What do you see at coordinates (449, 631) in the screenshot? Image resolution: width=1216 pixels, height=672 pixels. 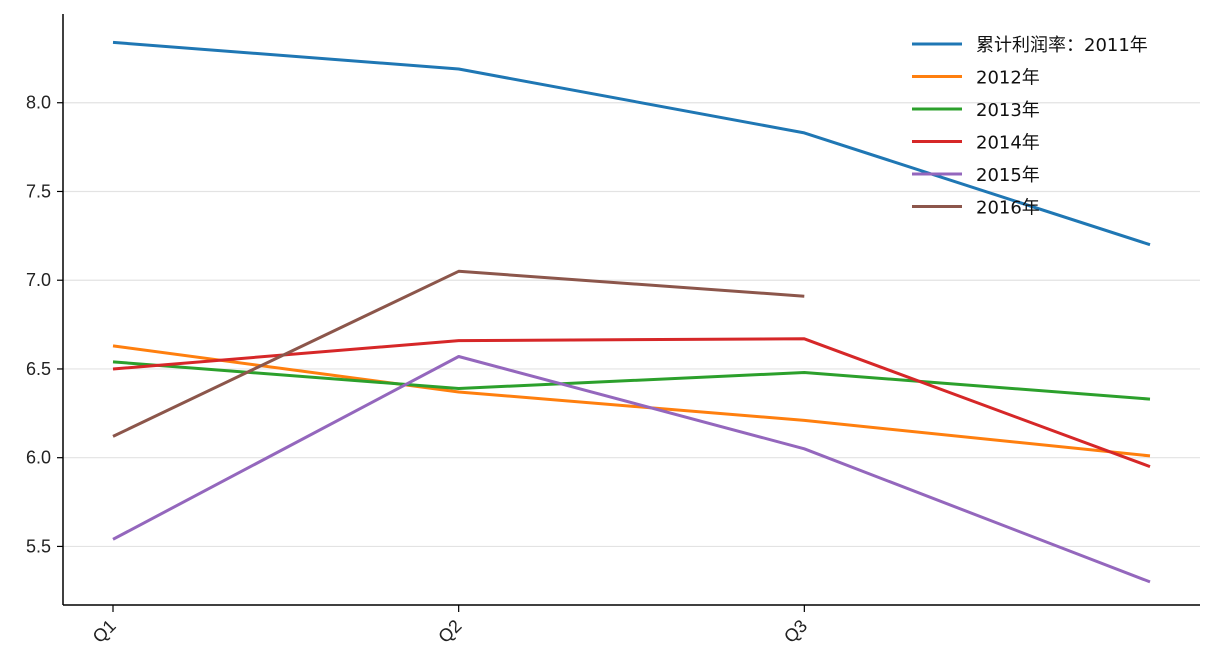 I see `x-tick-label: Q2` at bounding box center [449, 631].